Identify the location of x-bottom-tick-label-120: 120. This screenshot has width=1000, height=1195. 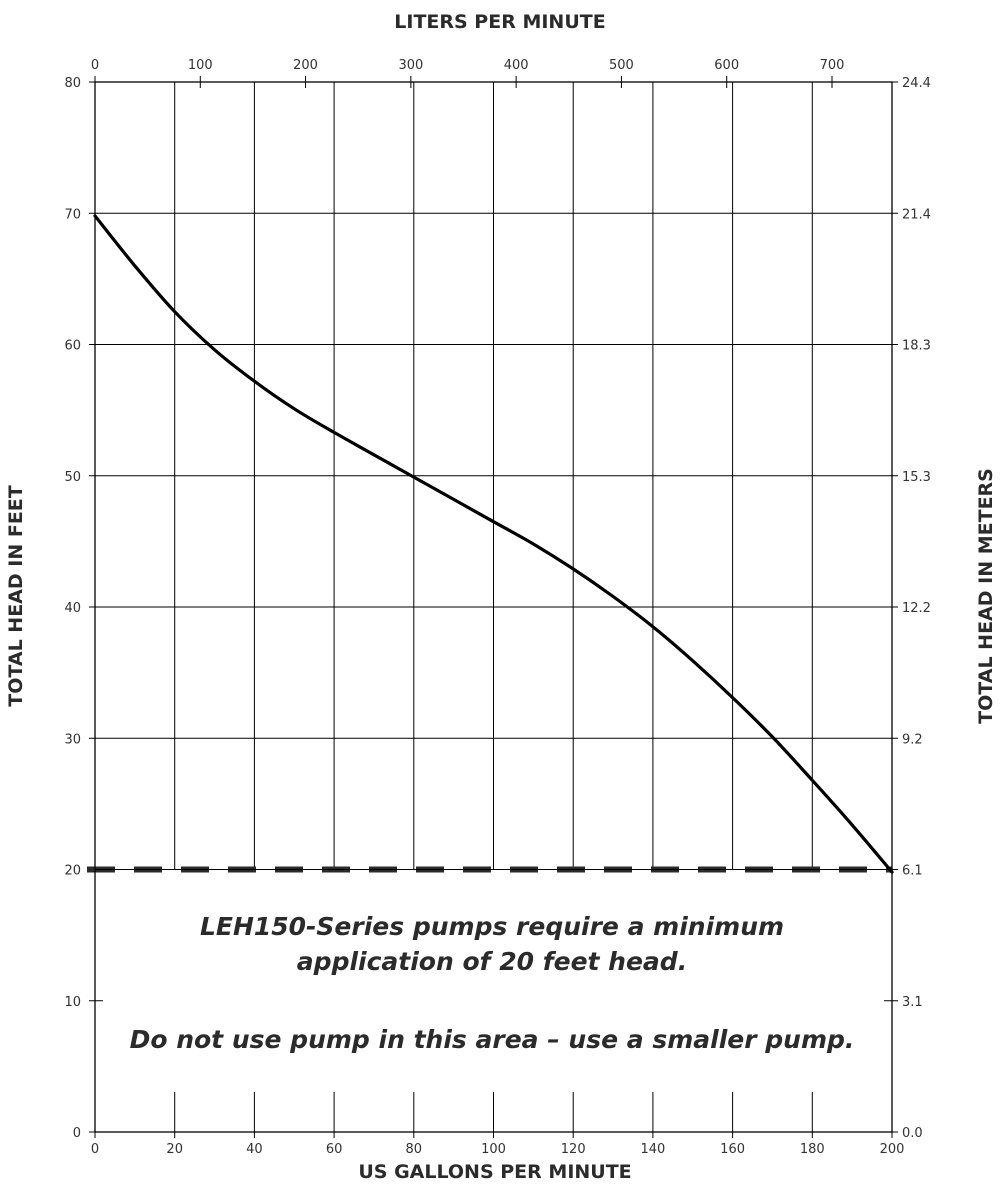
(573, 1149).